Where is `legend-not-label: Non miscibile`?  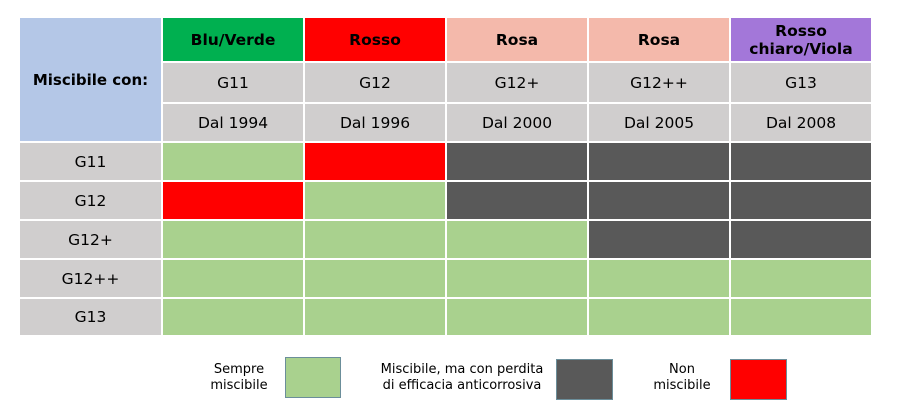
legend-not-label: Non miscibile is located at coordinates (682, 377).